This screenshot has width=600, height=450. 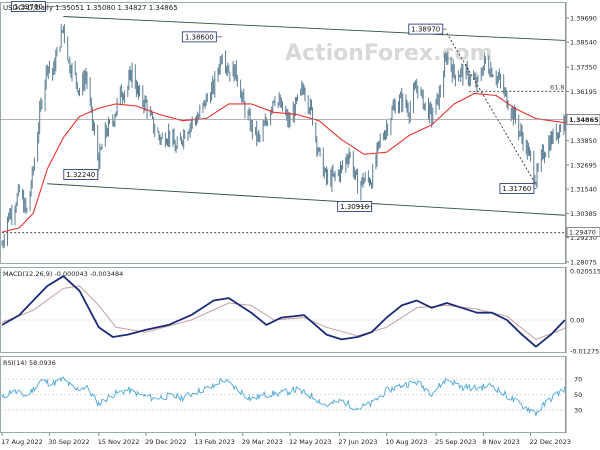 I want to click on current-price-box, so click(x=583, y=119).